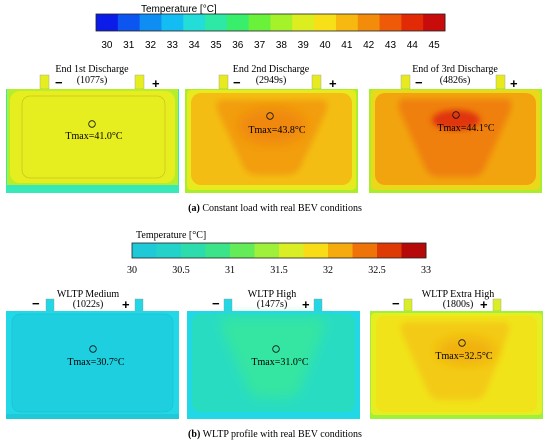 The height and width of the screenshot is (443, 550). What do you see at coordinates (369, 45) in the screenshot?
I see `colorbar-tick-label: 42` at bounding box center [369, 45].